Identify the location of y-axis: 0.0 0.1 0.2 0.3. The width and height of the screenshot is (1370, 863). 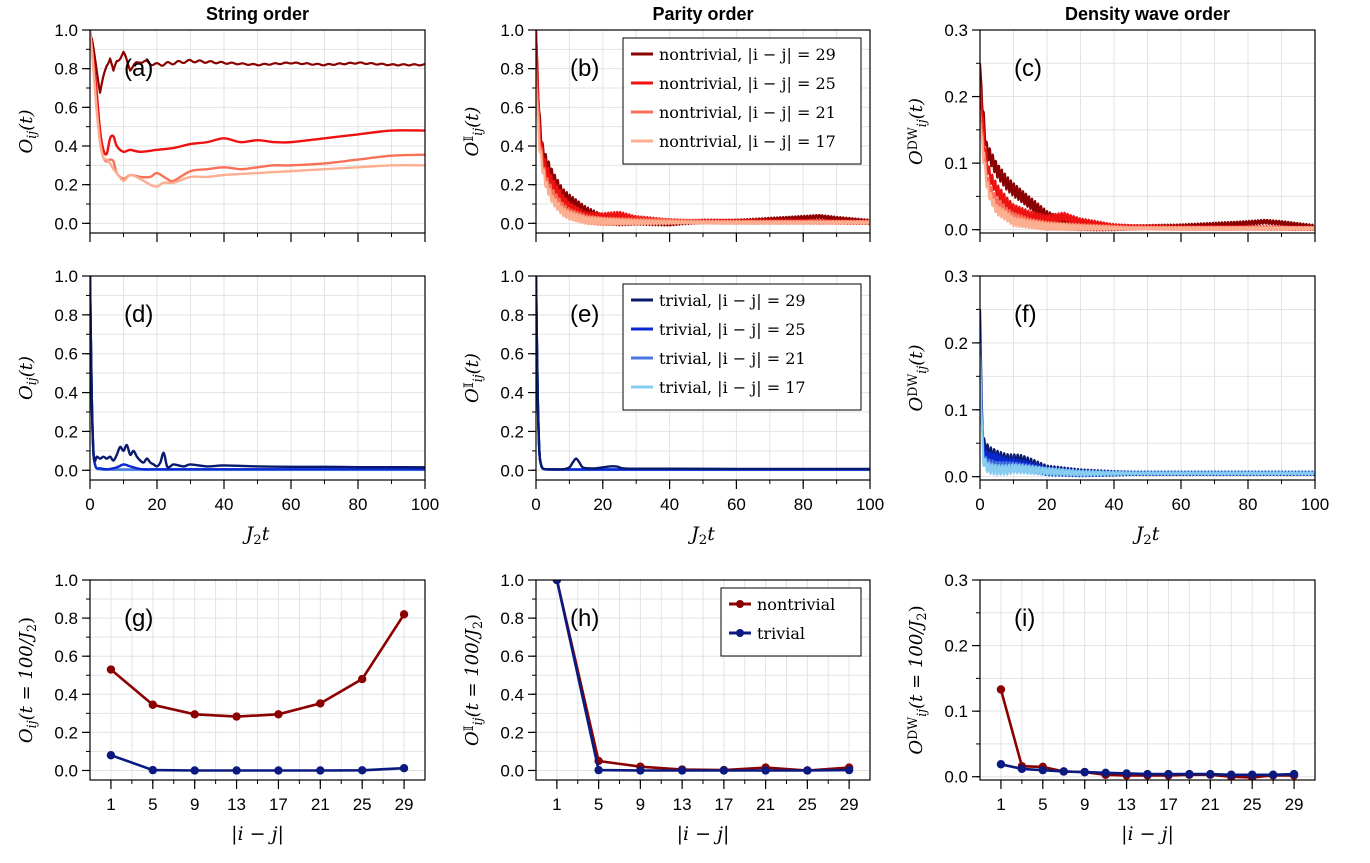
(962, 679).